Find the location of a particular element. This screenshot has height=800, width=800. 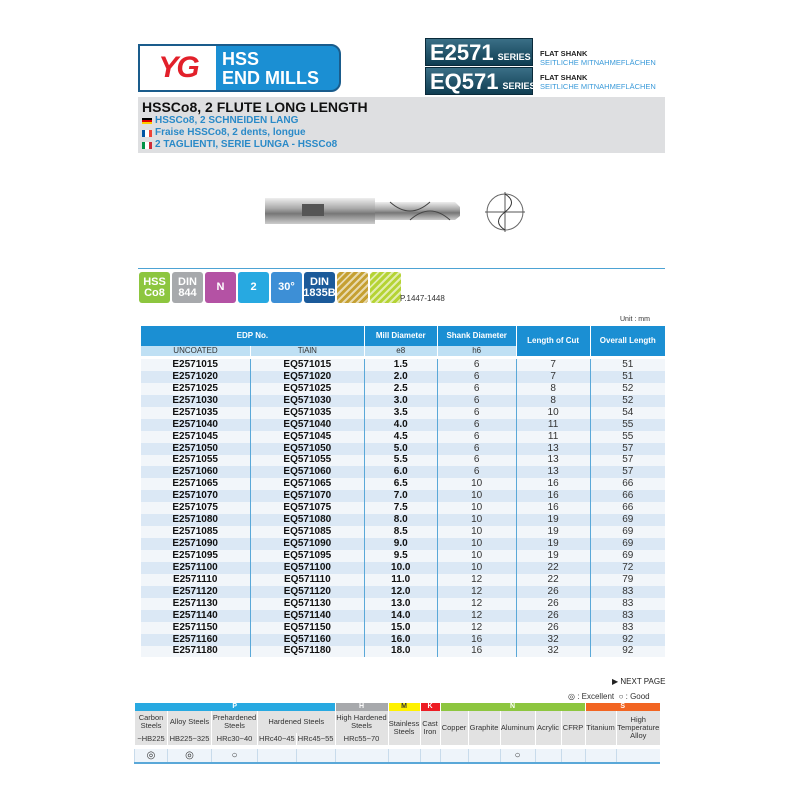

tialn-edp: EQ571120 is located at coordinates (307, 591).